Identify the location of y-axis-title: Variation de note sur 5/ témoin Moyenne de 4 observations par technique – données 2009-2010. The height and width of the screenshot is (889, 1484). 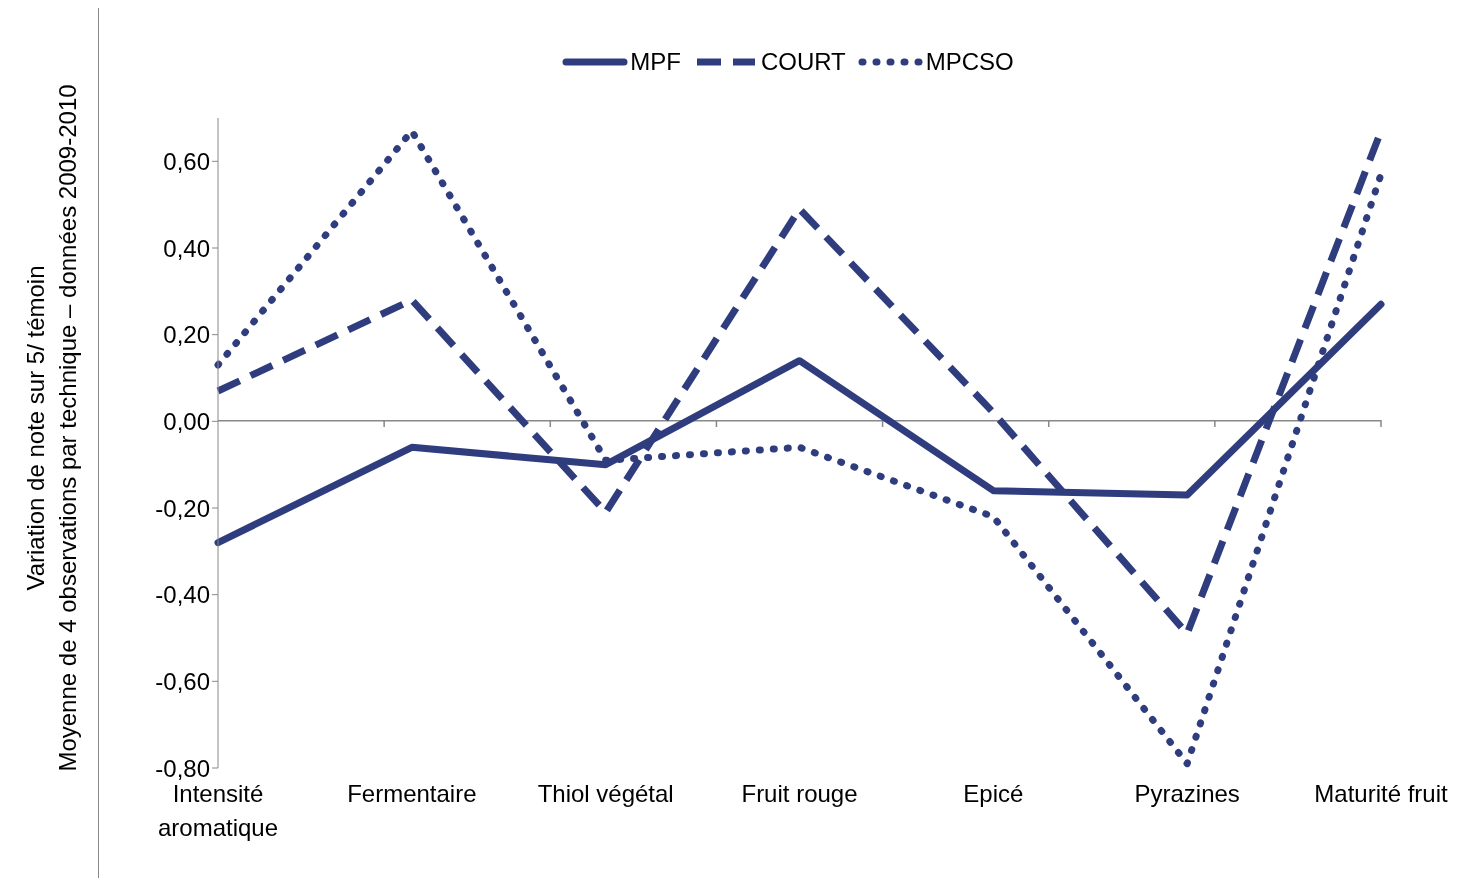
(51, 428).